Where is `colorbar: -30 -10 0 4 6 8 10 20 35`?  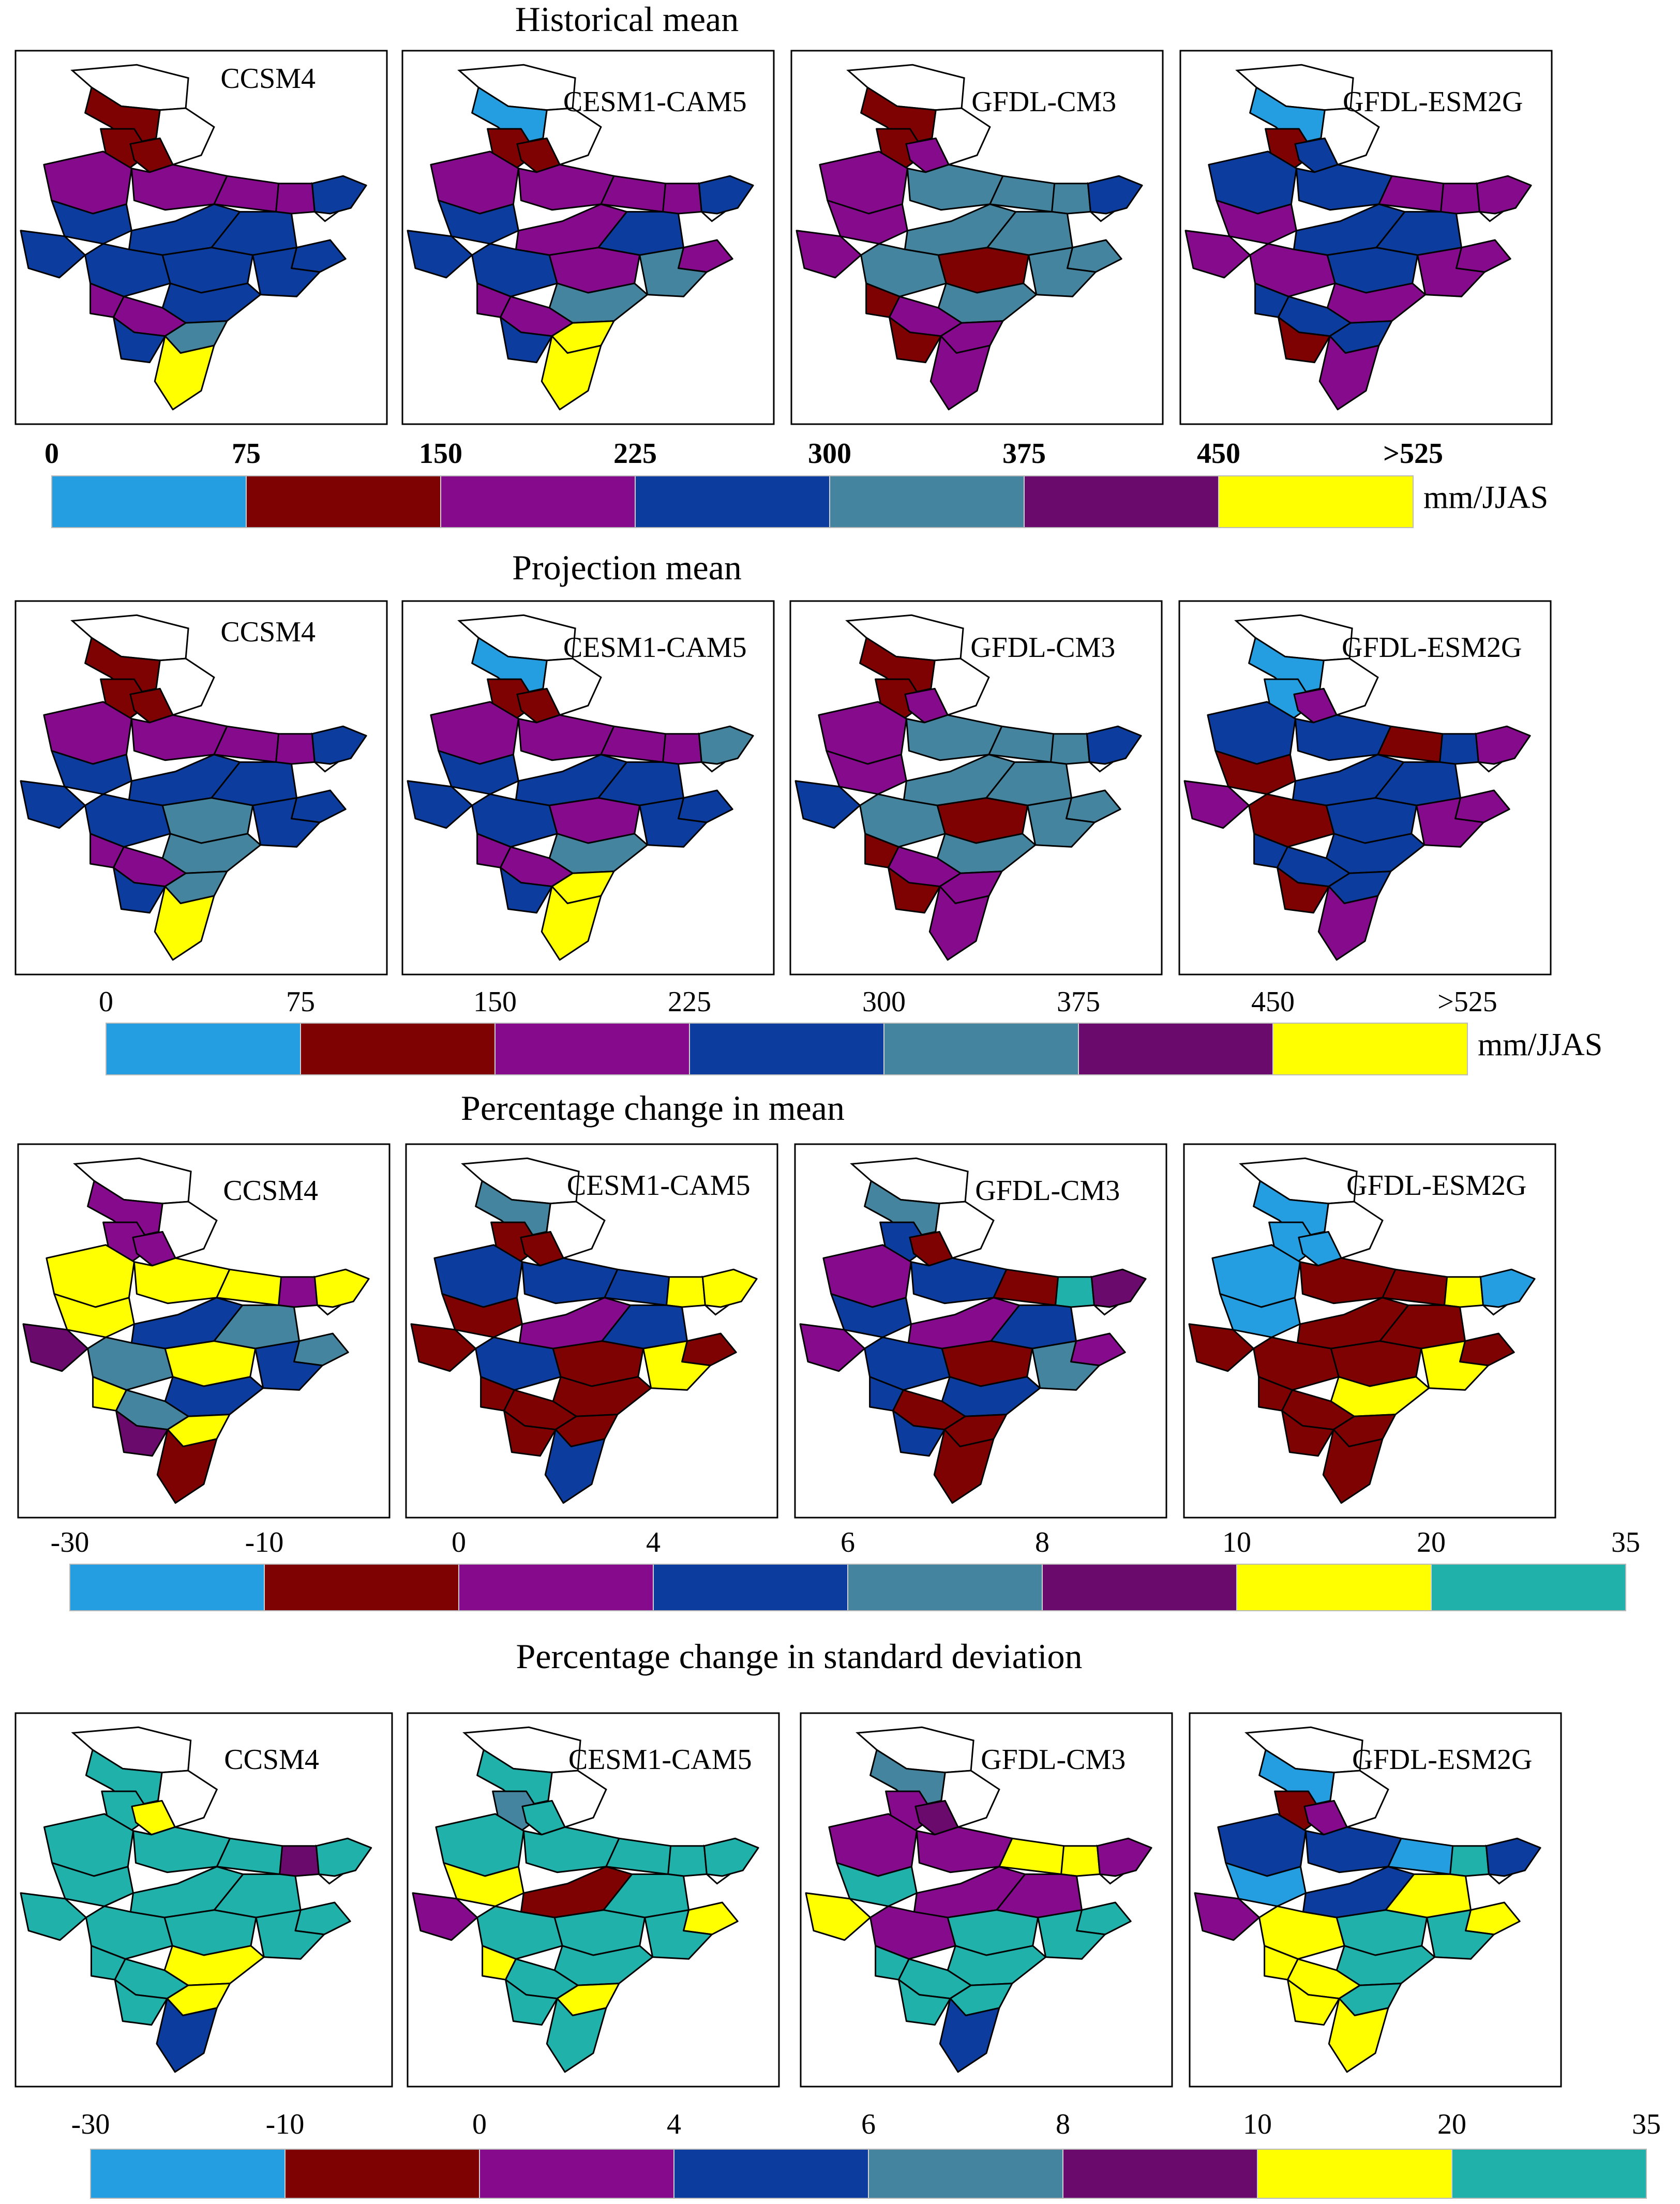 colorbar: -30 -10 0 4 6 8 10 20 35 is located at coordinates (866, 2154).